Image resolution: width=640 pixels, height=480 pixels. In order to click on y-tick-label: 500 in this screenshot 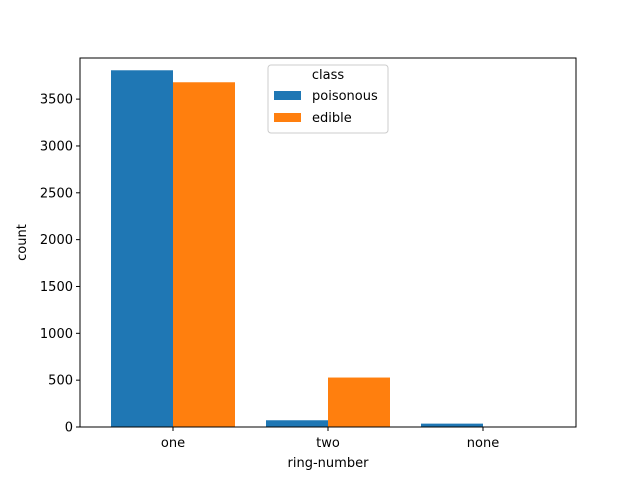, I will do `click(60, 381)`.